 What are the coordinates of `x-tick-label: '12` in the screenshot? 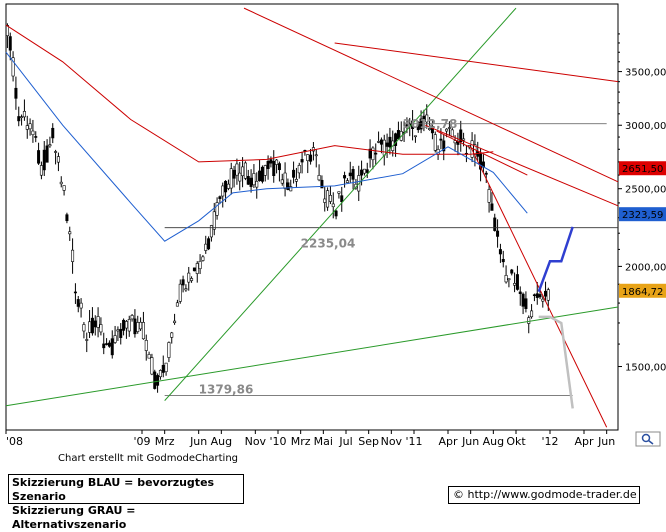 It's located at (549, 441).